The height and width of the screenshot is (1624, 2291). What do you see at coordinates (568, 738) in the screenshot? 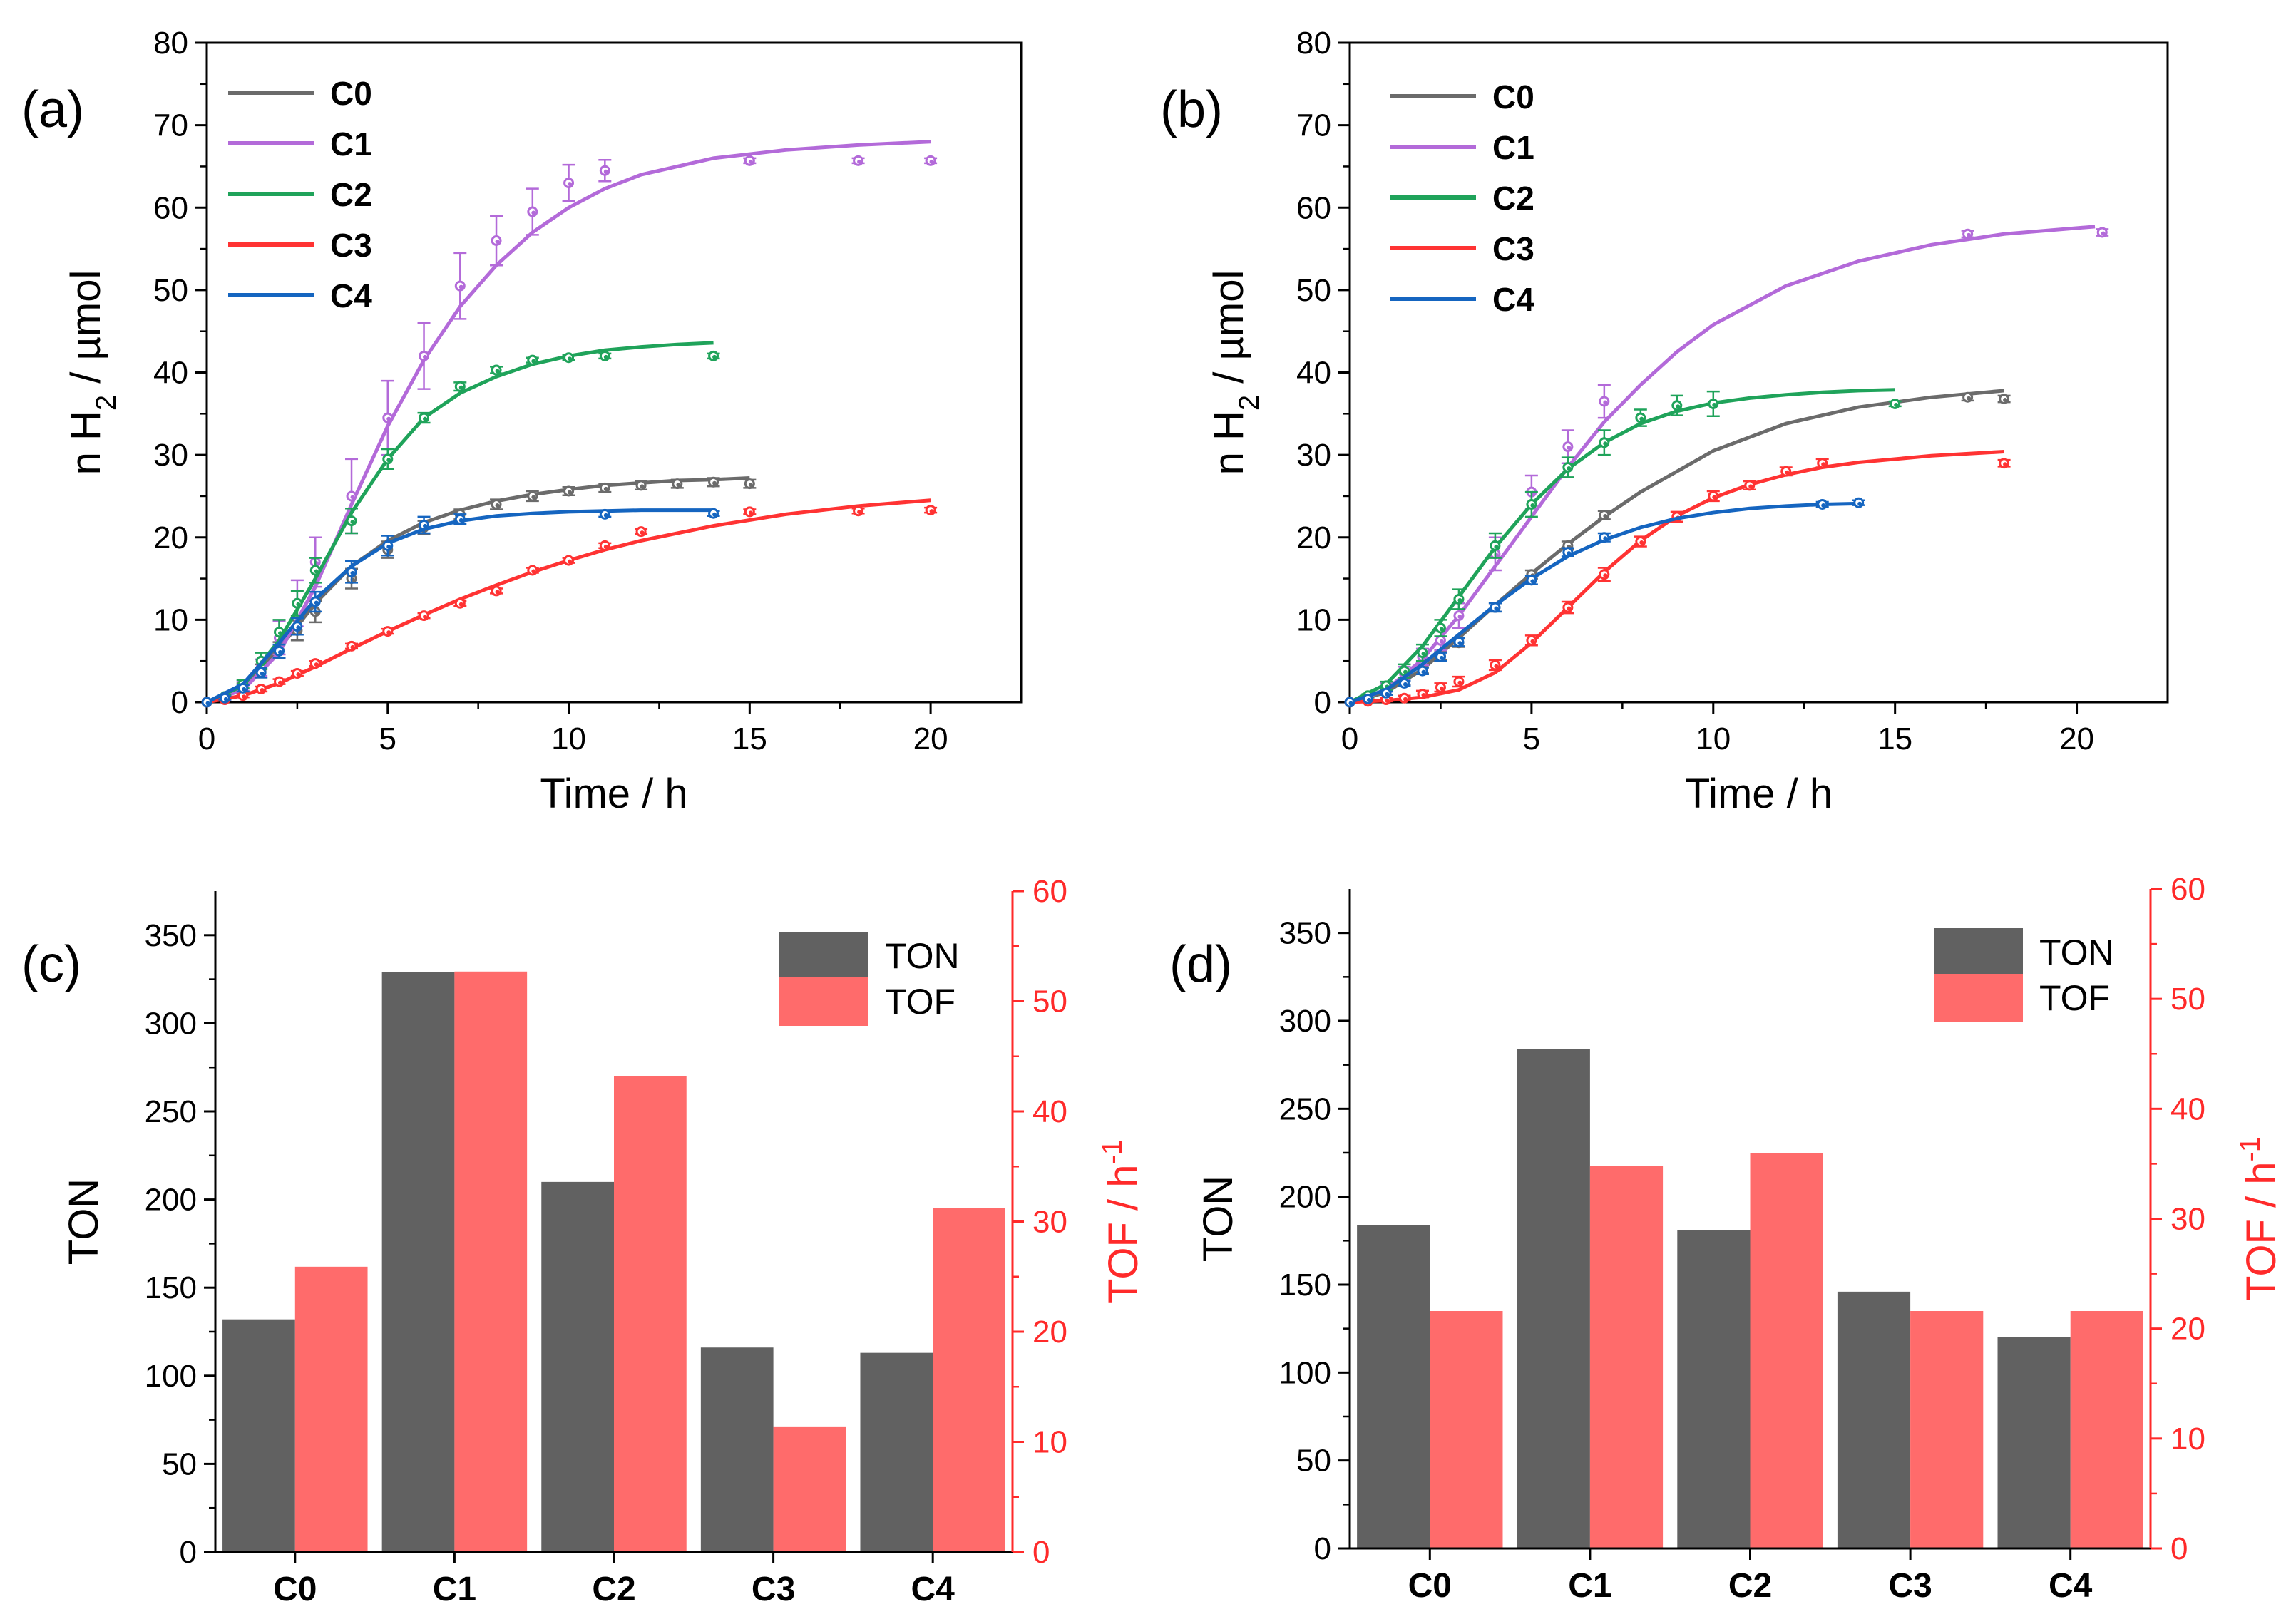
I see `x-tick-label: 10` at bounding box center [568, 738].